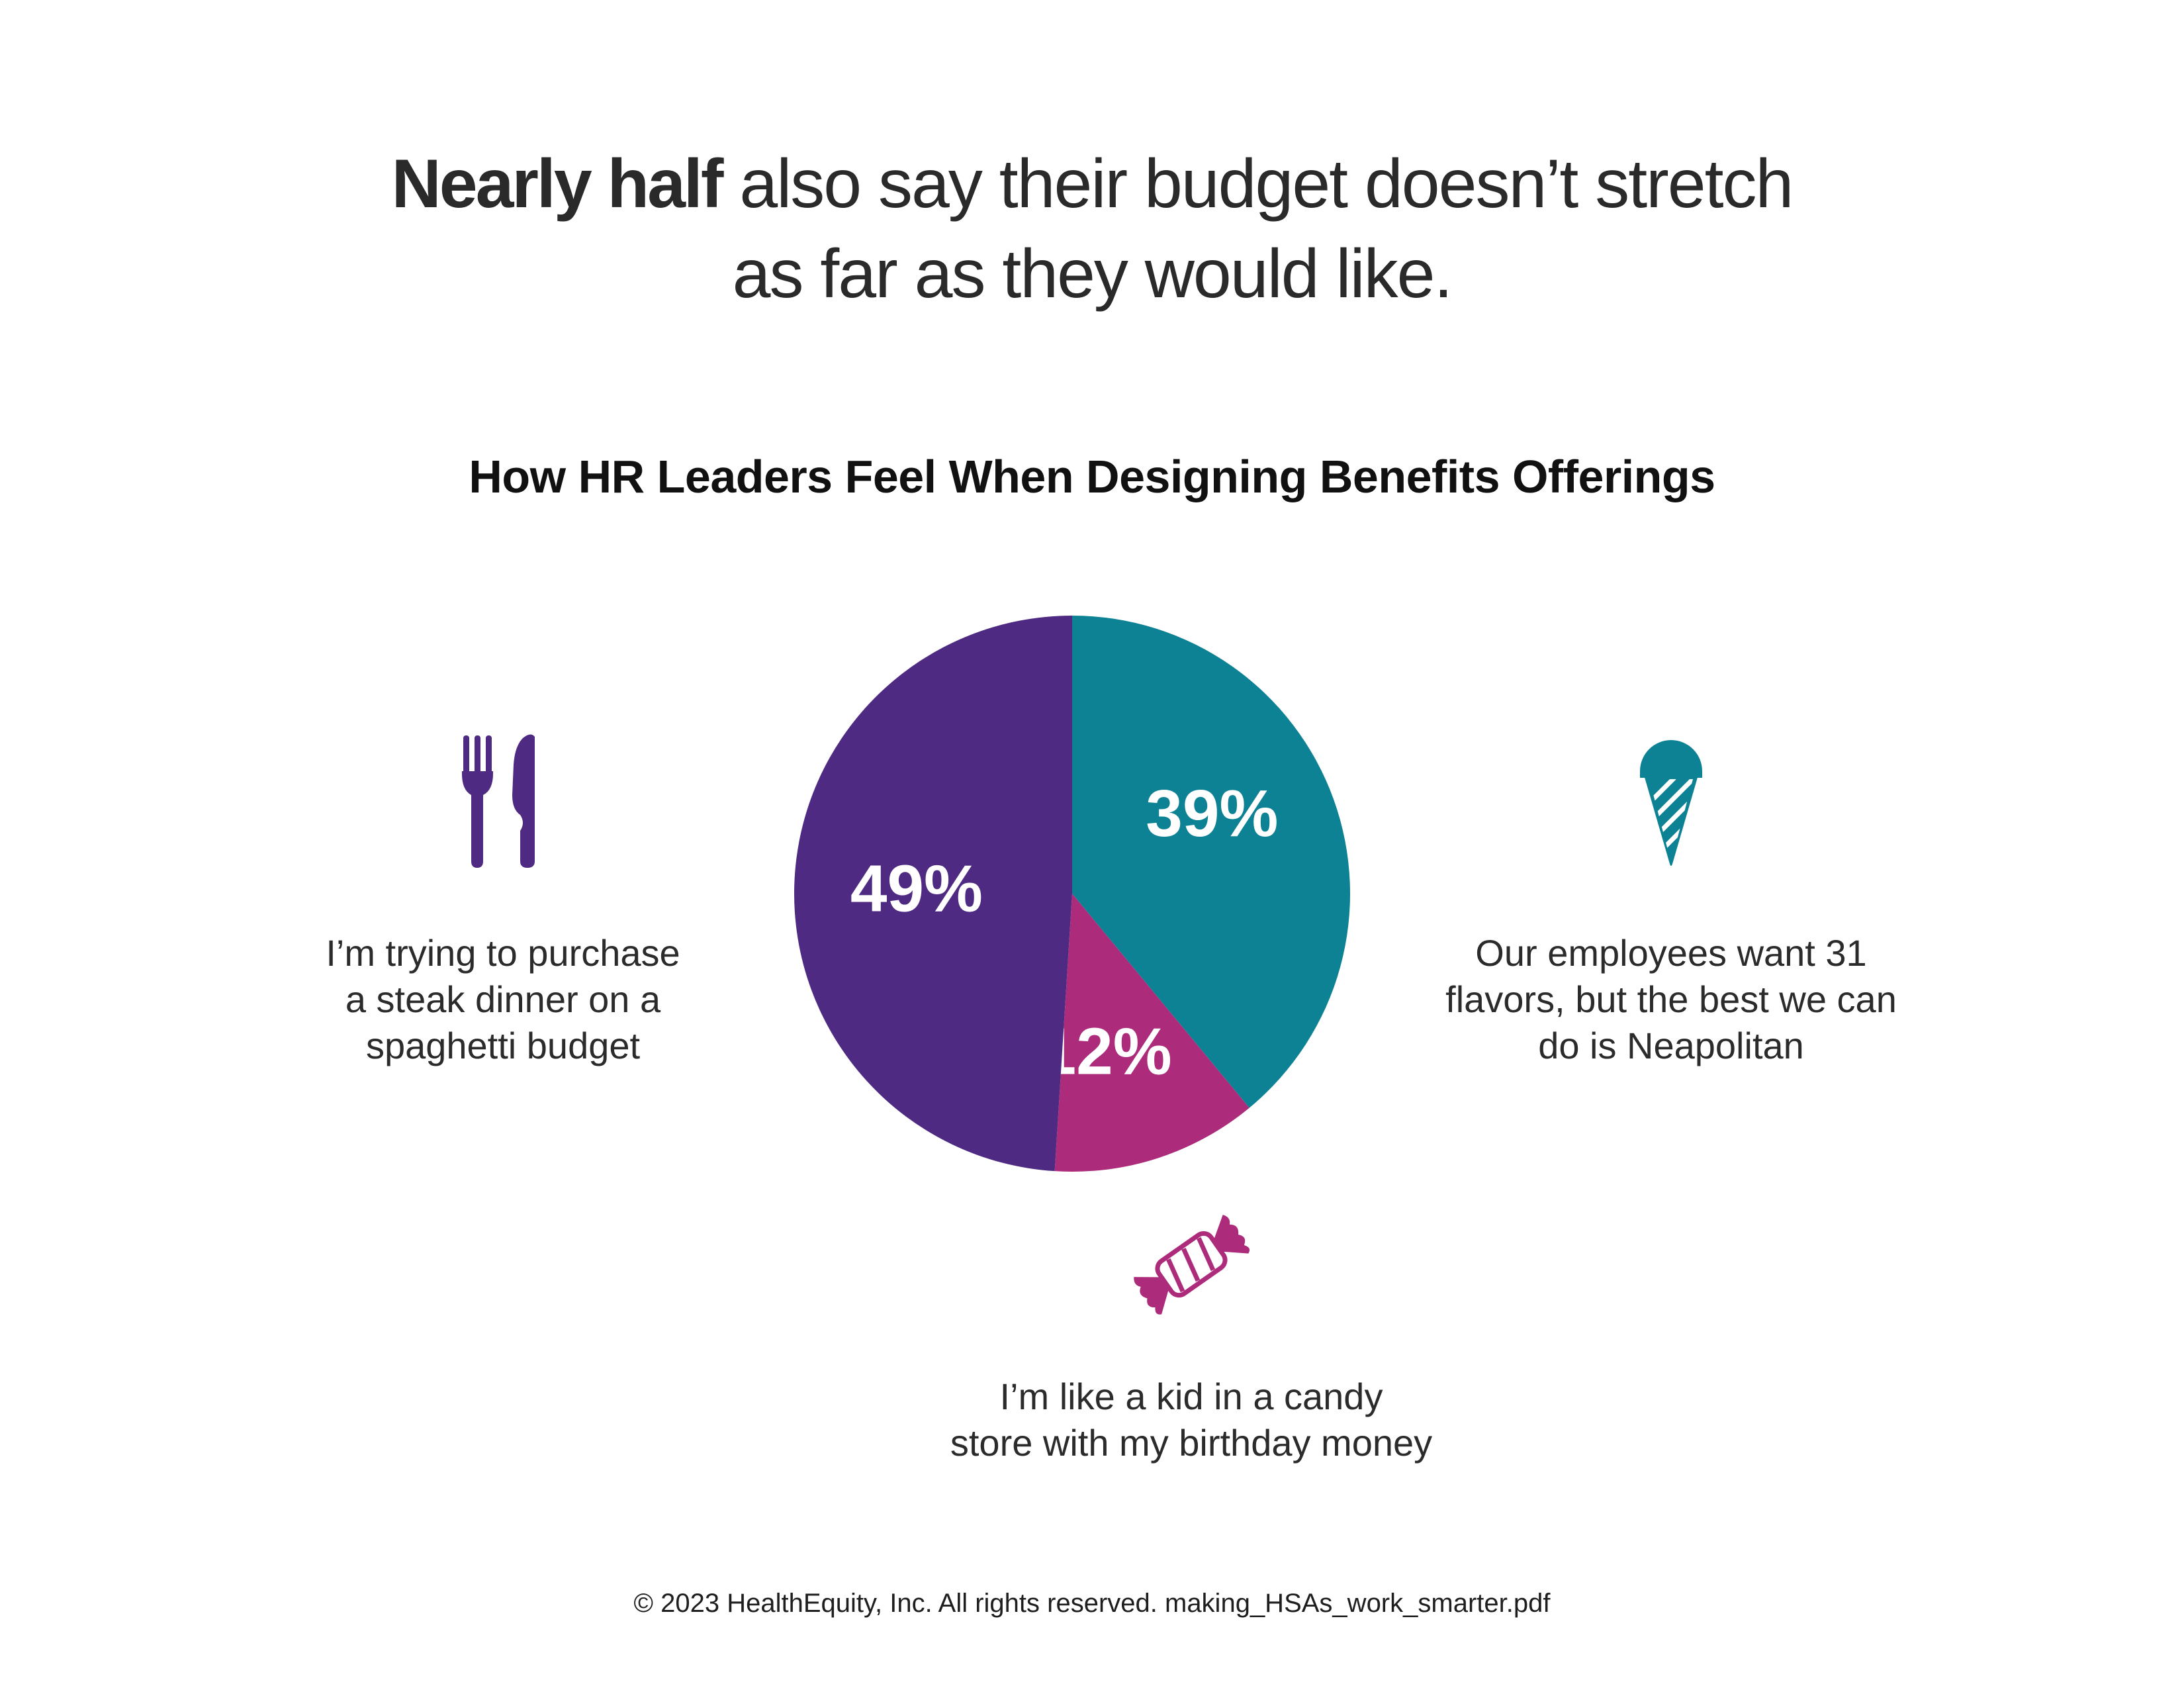 This screenshot has width=2184, height=1688. Describe the element at coordinates (1211, 862) in the screenshot. I see `pie-slice-31-flavors` at that location.